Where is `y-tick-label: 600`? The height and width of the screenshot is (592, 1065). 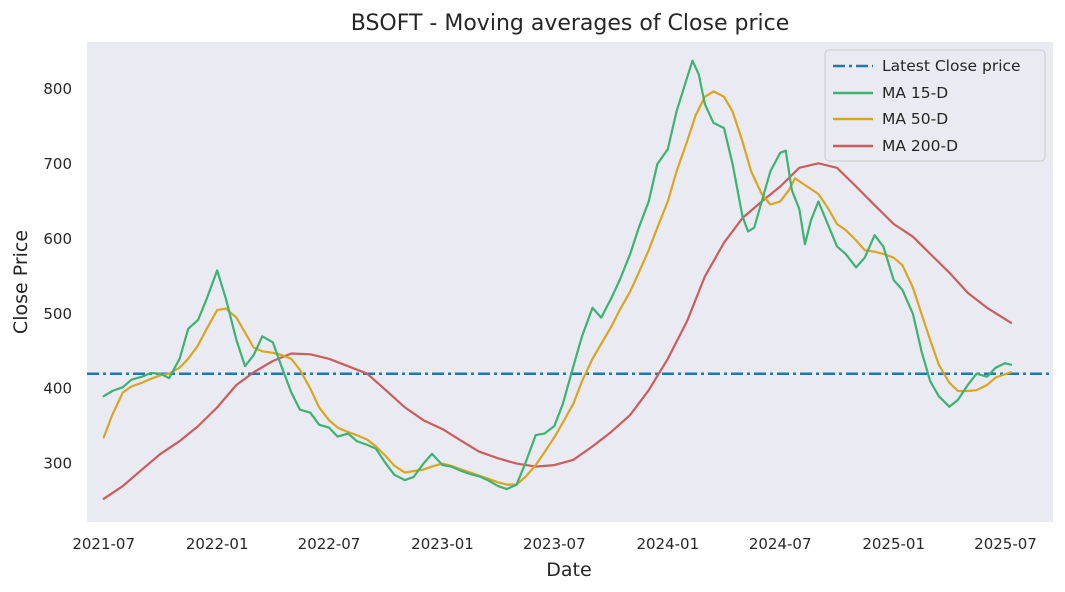 y-tick-label: 600 is located at coordinates (57, 239).